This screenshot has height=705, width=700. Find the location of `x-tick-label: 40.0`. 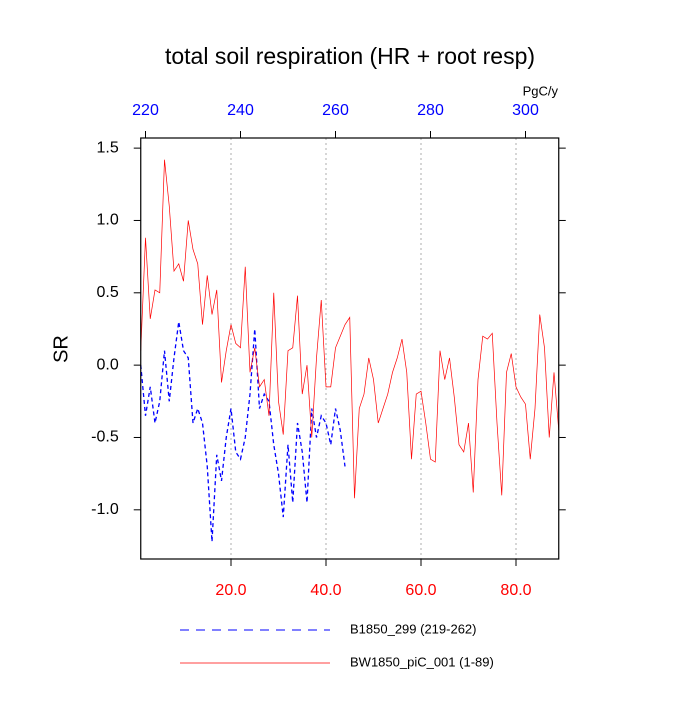

x-tick-label: 40.0 is located at coordinates (325, 590).